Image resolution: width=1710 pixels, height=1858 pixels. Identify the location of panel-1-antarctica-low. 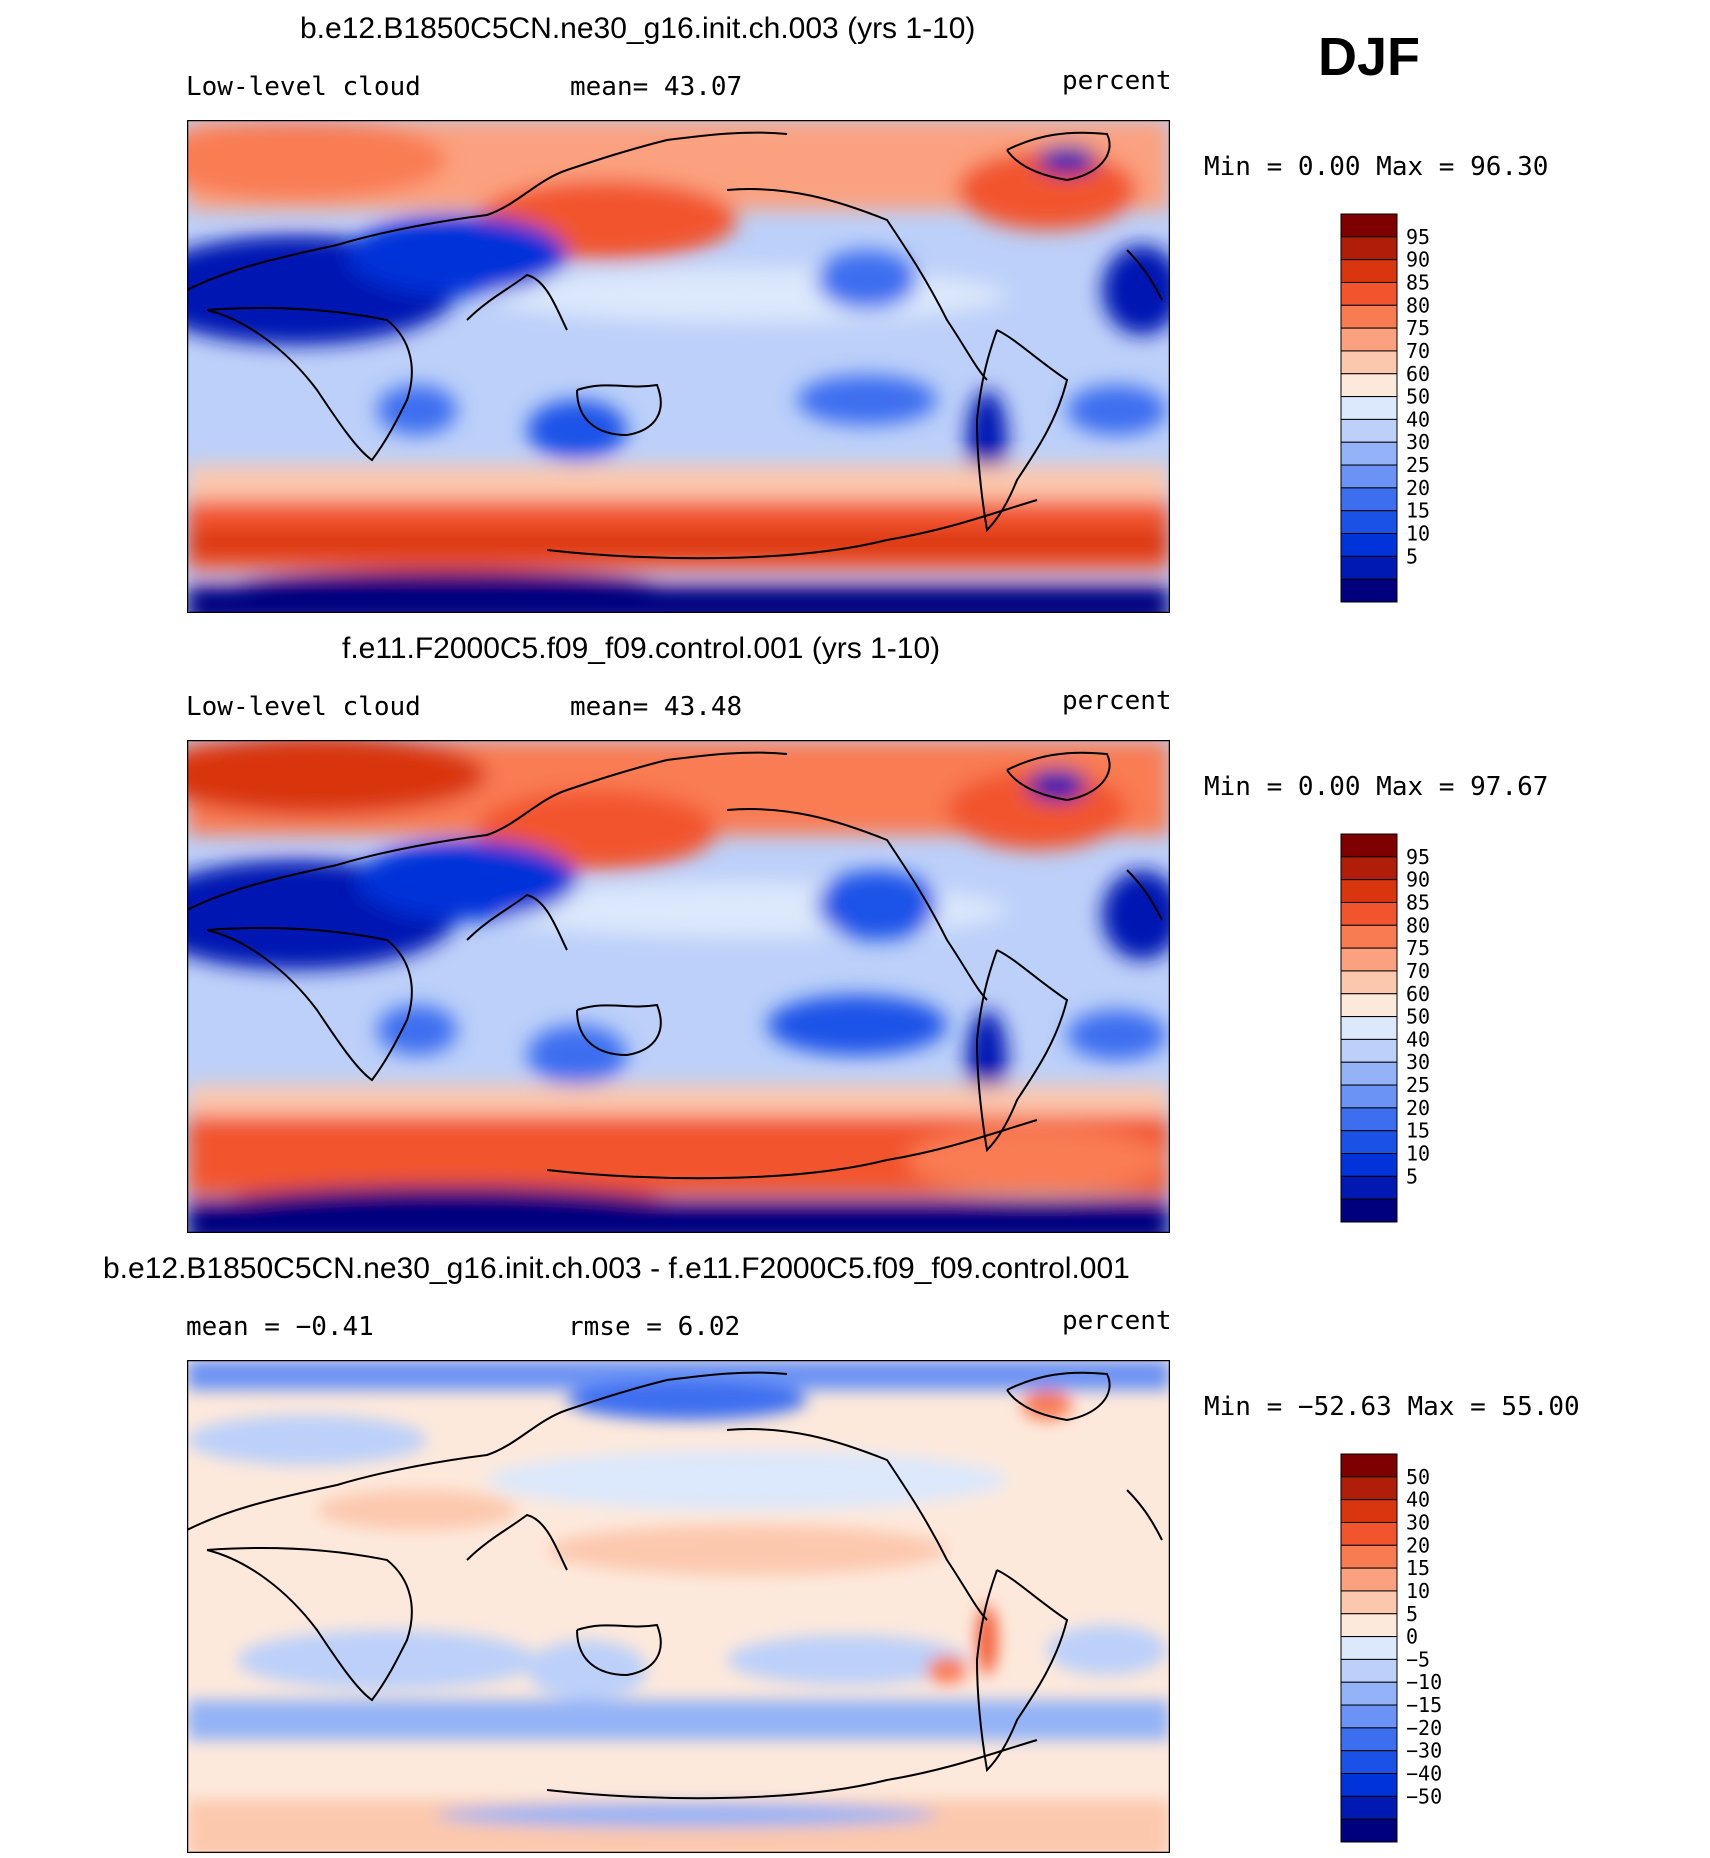
(447, 590).